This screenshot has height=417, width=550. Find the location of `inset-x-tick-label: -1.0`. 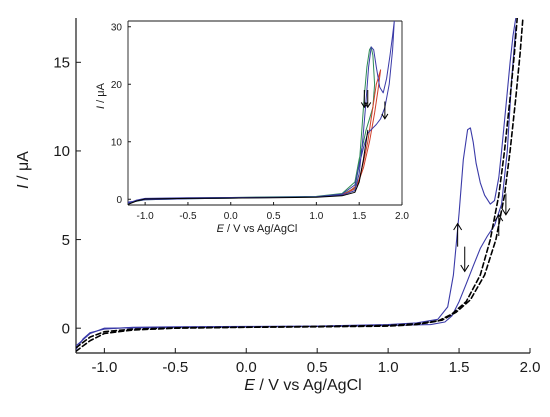

inset-x-tick-label: -1.0 is located at coordinates (146, 216).